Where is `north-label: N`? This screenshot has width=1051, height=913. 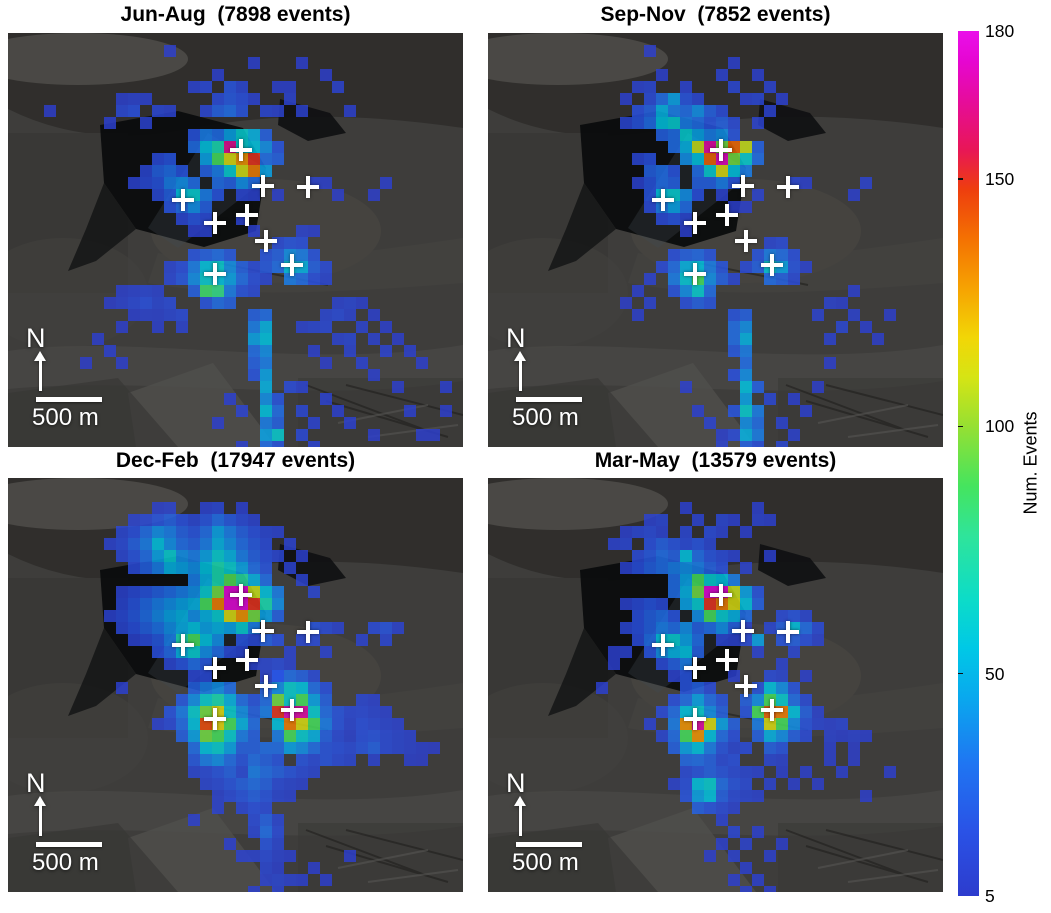
north-label: N is located at coordinates (516, 338).